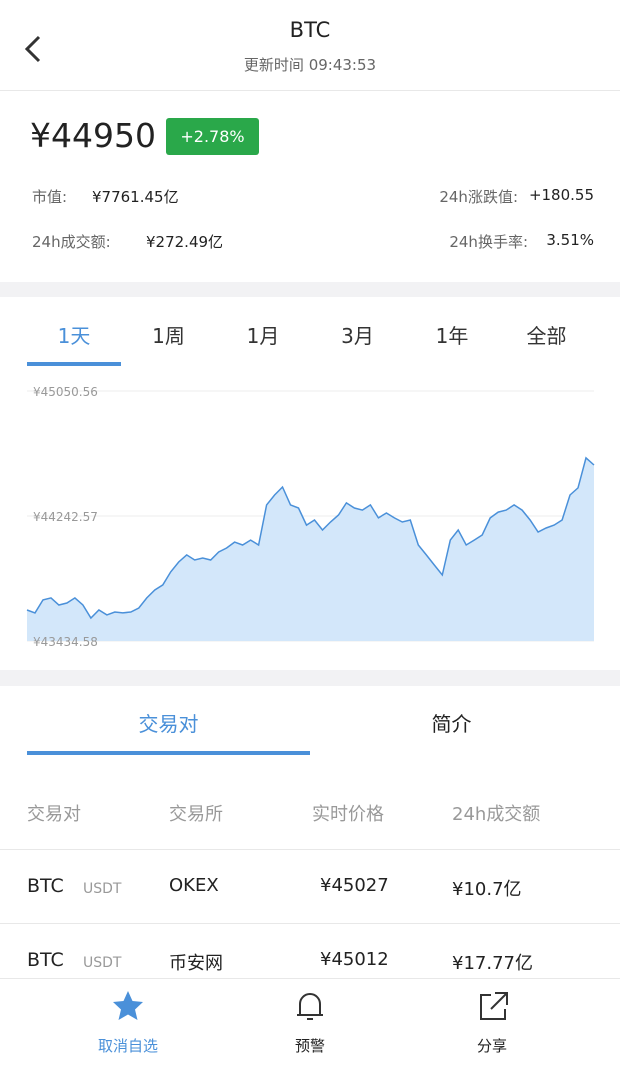 This screenshot has width=620, height=1067. I want to click on stat-label: 24h换手率:, so click(488, 242).